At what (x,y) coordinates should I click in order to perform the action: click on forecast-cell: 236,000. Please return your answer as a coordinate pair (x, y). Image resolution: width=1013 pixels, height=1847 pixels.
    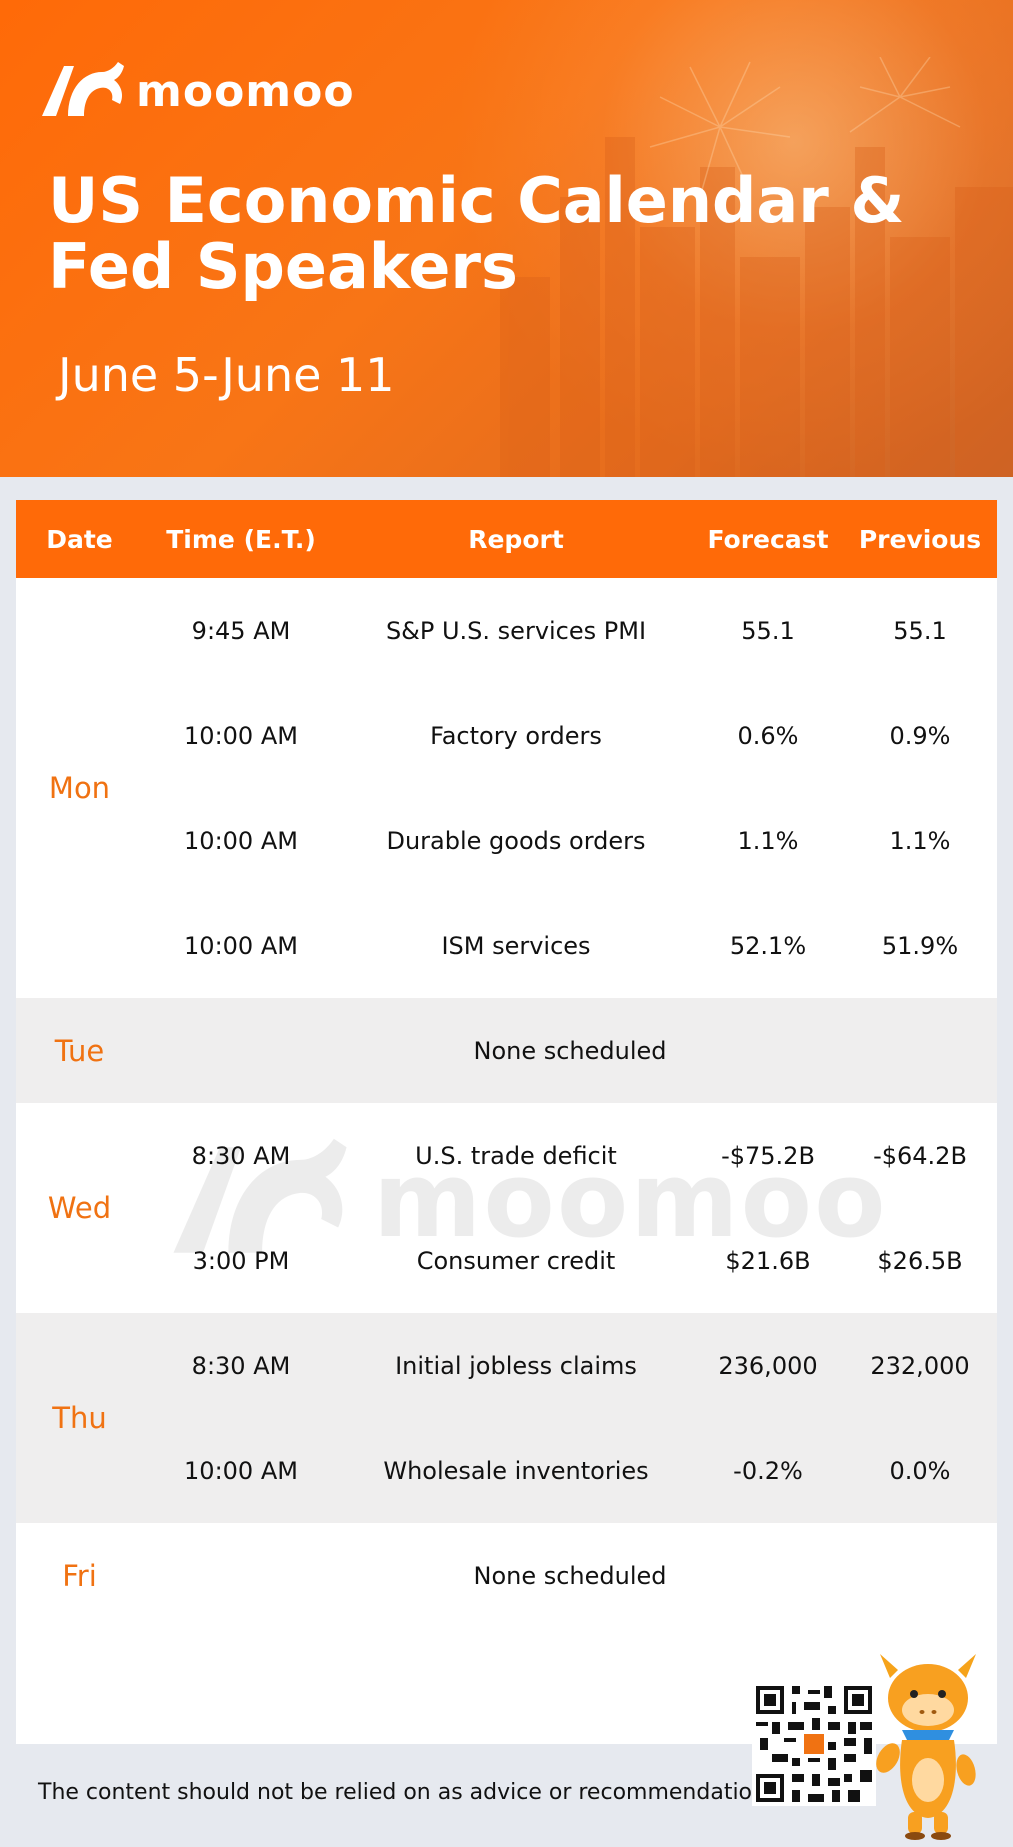
    Looking at the image, I should click on (768, 1365).